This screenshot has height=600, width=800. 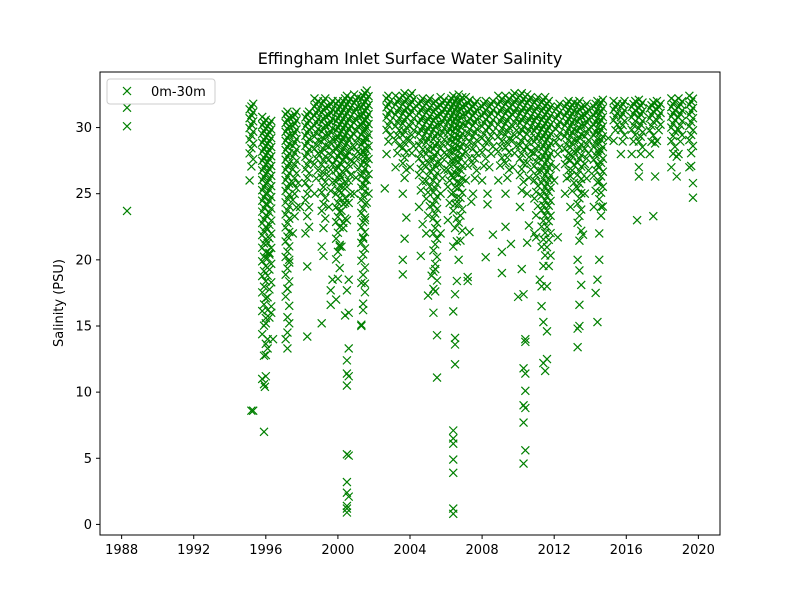 I want to click on x-tick-label: 2000, so click(x=337, y=550).